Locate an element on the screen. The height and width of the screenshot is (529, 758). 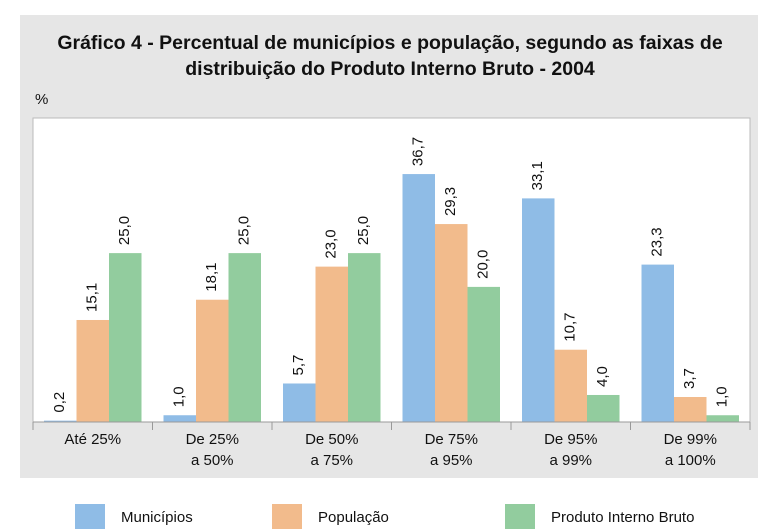
x-tick-label: De 50% a 75% is located at coordinates (332, 450).